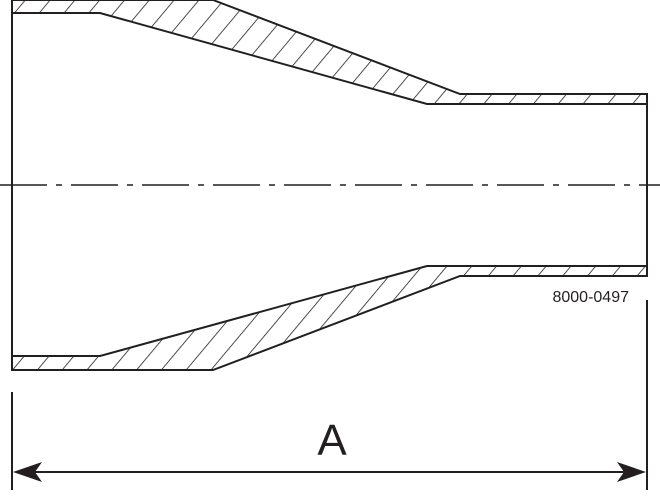  Describe the element at coordinates (590, 297) in the screenshot. I see `part-number: 8000-0497` at that location.